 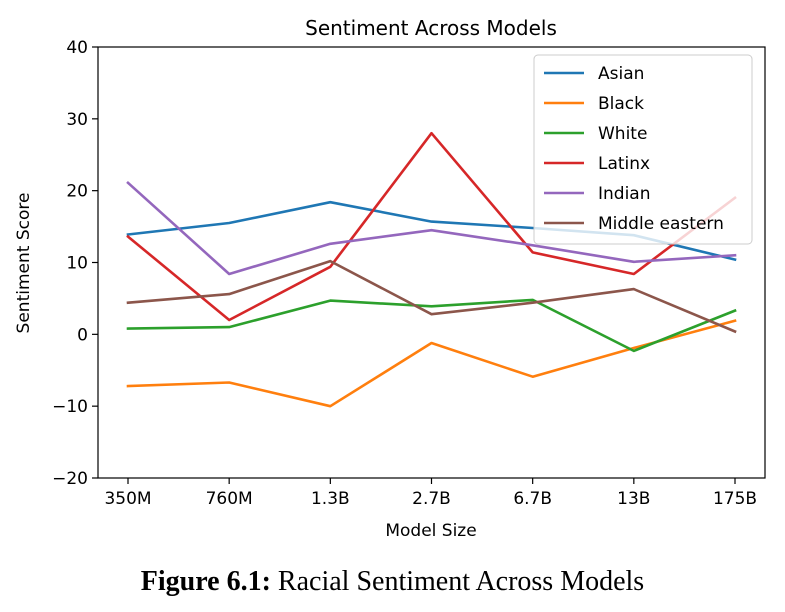 I want to click on x-tick-label: 6.7B, so click(x=532, y=499).